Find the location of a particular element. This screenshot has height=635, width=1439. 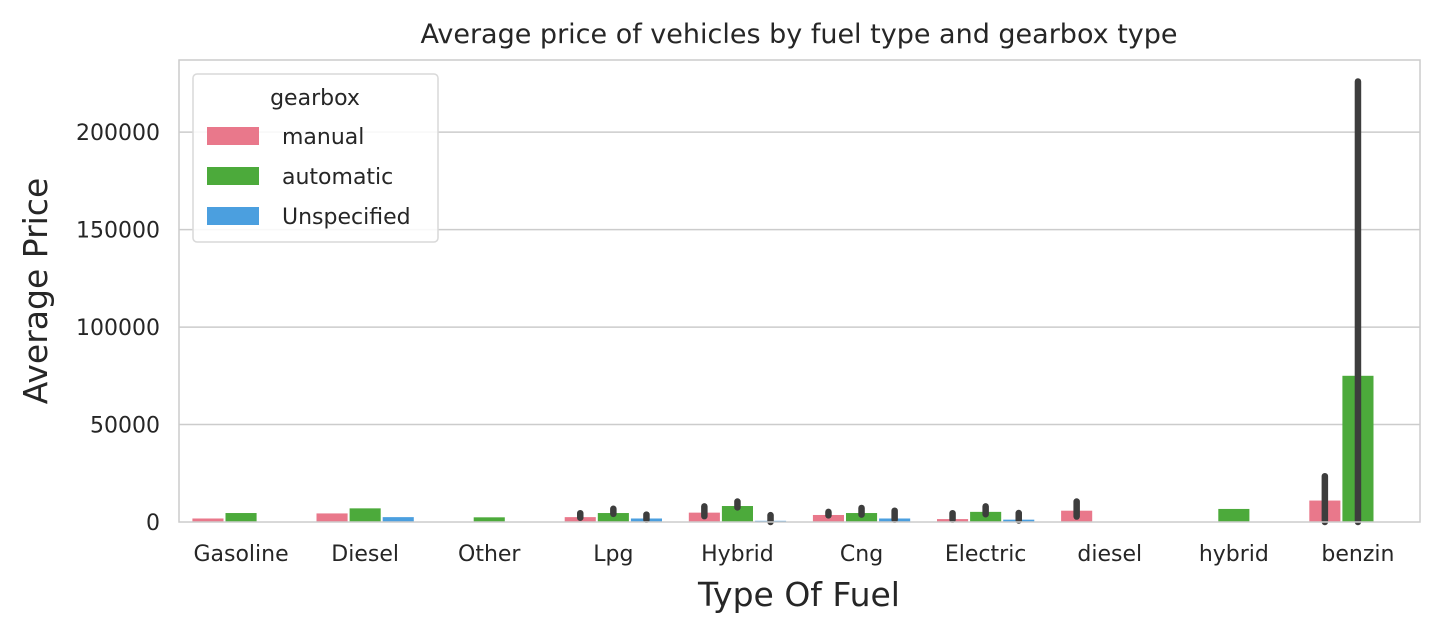

legend-swatch-unspecified is located at coordinates (233, 216).